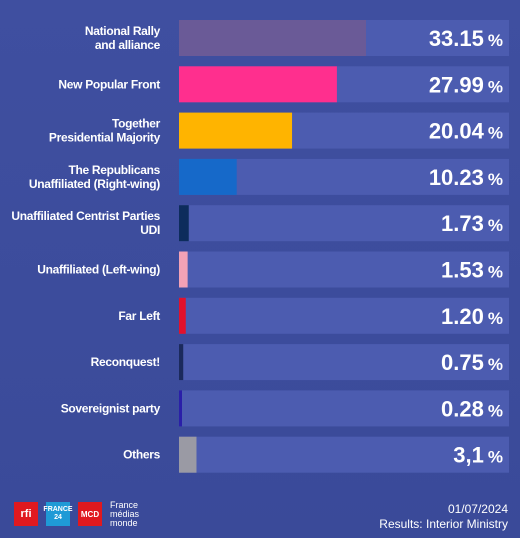 This screenshot has width=520, height=538. Describe the element at coordinates (124, 504) in the screenshot. I see `fmm-line-1: France` at that location.